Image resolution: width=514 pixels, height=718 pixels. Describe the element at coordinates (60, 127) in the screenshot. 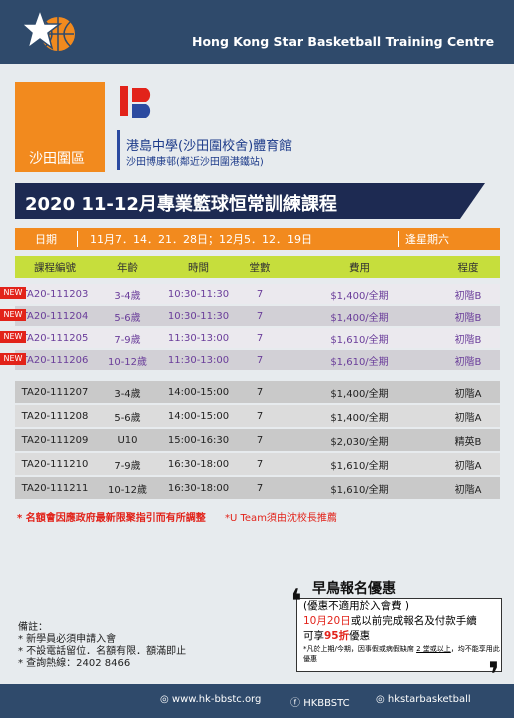

I see `district-box: 沙田圍區` at that location.